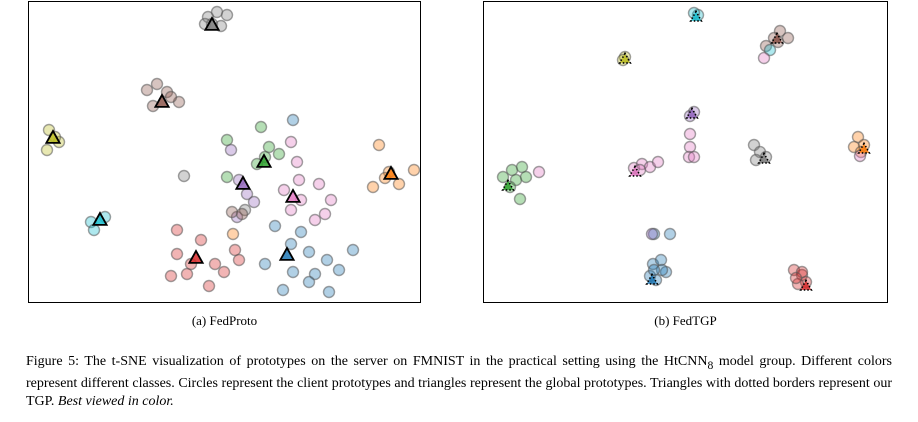 The height and width of the screenshot is (422, 918). Describe the element at coordinates (685, 320) in the screenshot. I see `subcaption-fedtgp: (b) FedTGP` at that location.